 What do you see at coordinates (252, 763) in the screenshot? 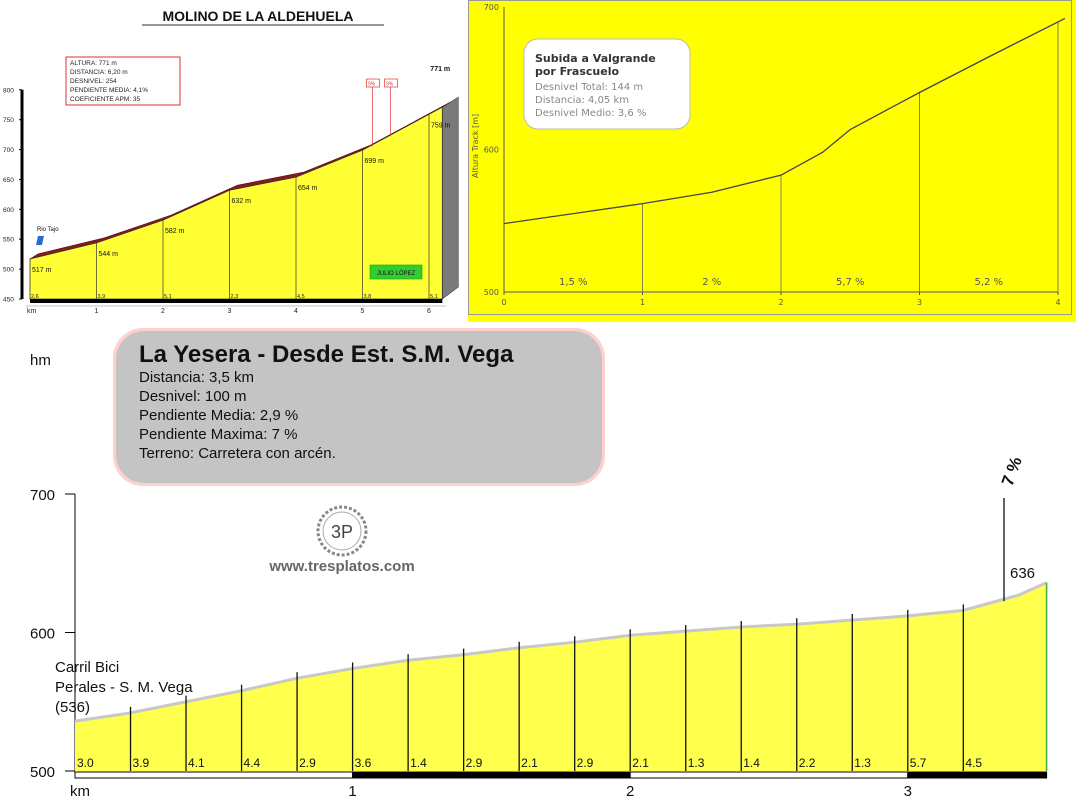
I see `chart3-segment-grade: 4.4` at bounding box center [252, 763].